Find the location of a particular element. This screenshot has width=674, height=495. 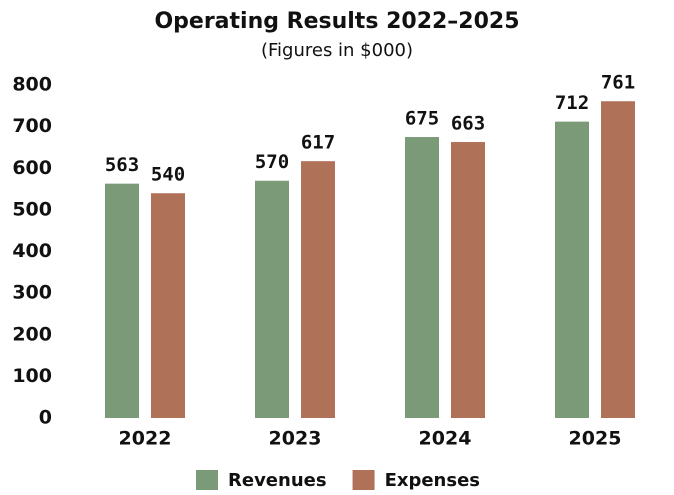

y-tick-label: 700 is located at coordinates (32, 126).